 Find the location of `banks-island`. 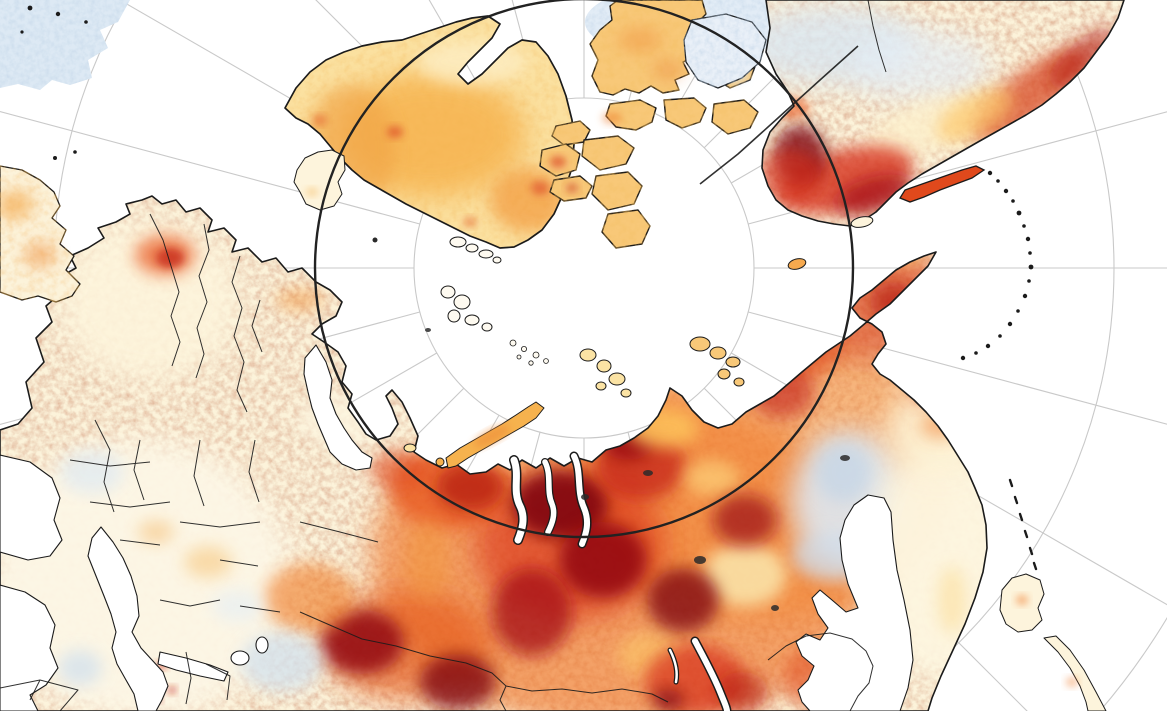

banks-island is located at coordinates (725, 51).